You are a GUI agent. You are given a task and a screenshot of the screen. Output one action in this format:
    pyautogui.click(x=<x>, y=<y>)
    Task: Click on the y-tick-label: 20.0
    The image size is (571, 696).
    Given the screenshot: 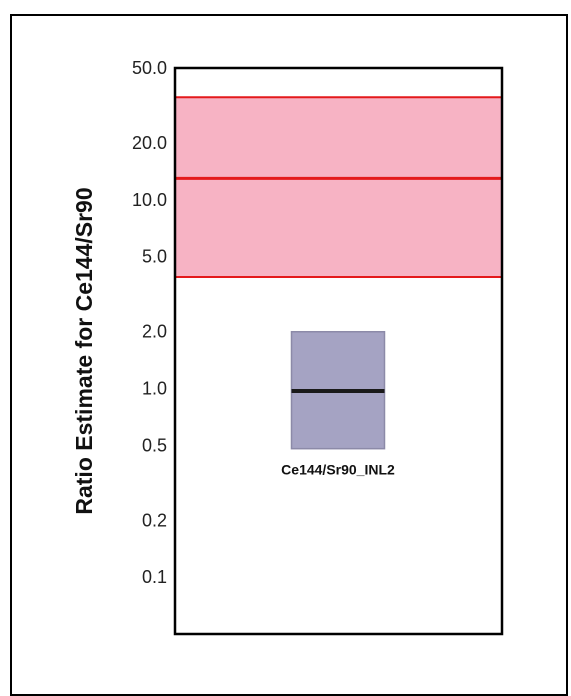 What is the action you would take?
    pyautogui.click(x=149, y=143)
    